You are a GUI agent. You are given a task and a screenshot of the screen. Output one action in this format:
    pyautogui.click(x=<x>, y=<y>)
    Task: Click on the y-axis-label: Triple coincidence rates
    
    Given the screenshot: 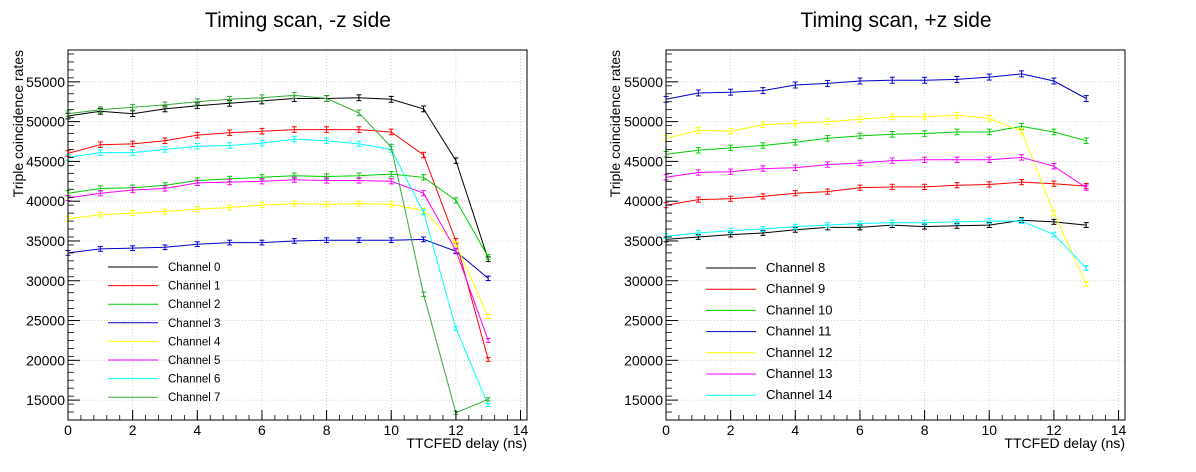 What is the action you would take?
    pyautogui.click(x=18, y=123)
    